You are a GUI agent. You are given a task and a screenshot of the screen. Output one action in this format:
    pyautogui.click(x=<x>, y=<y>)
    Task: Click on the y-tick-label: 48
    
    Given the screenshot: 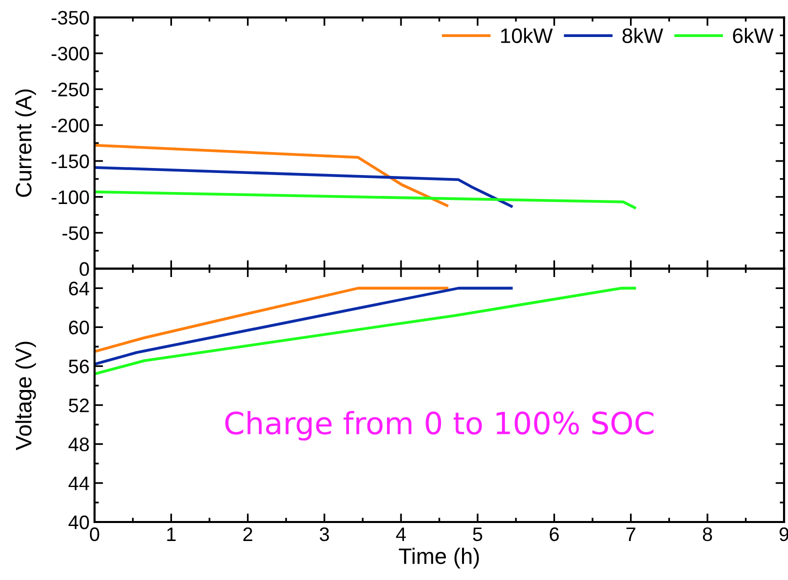 What is the action you would take?
    pyautogui.click(x=78, y=445)
    